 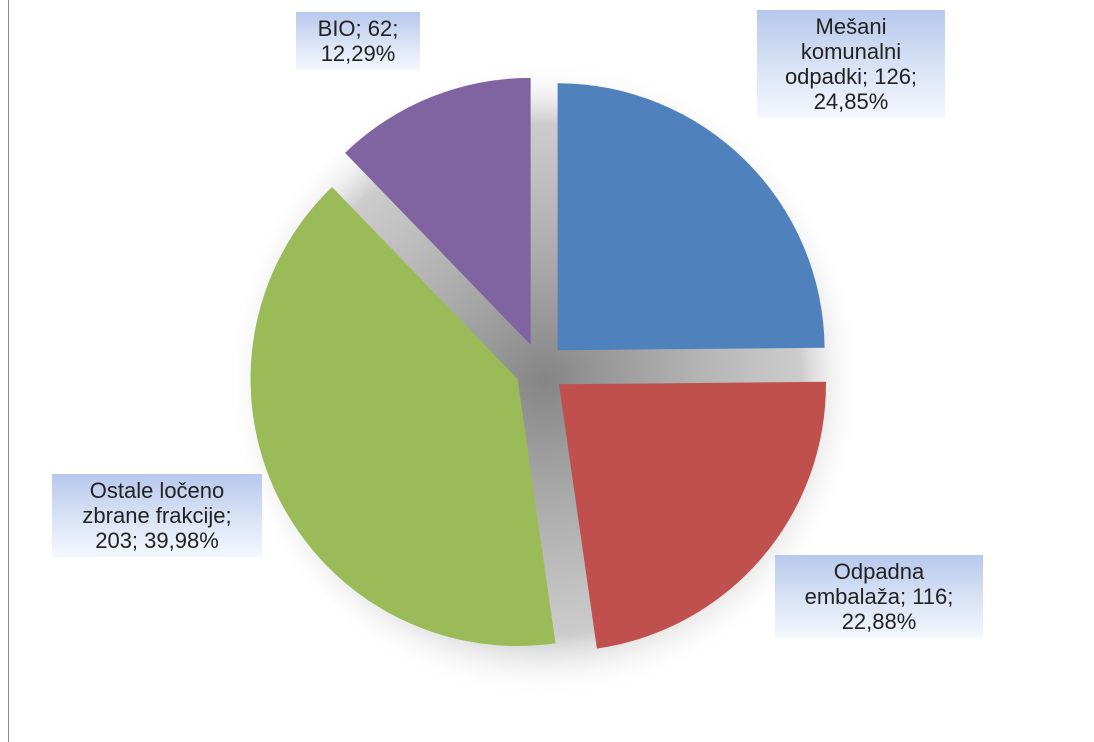 What do you see at coordinates (358, 41) in the screenshot?
I see `data-label: BIO; 62; 12,29%` at bounding box center [358, 41].